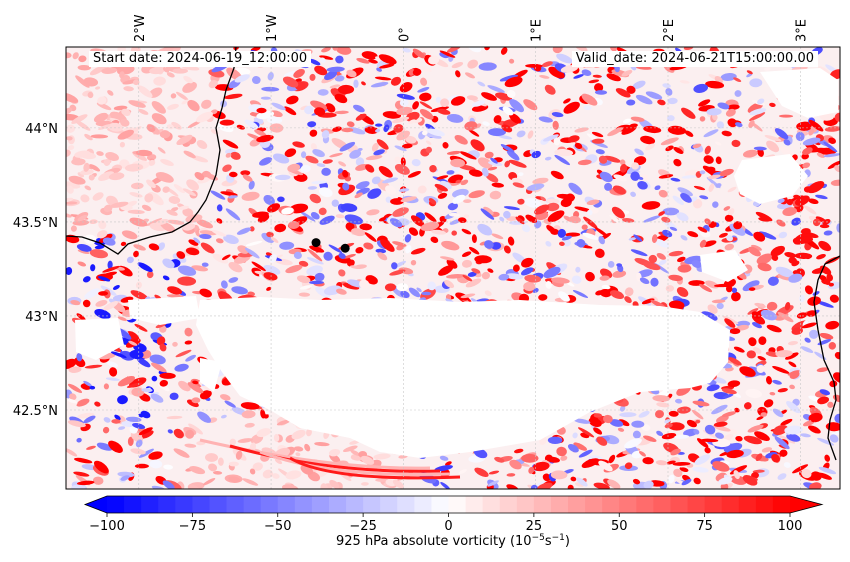  Describe the element at coordinates (375, 468) in the screenshot. I see `vorticity-band` at that location.